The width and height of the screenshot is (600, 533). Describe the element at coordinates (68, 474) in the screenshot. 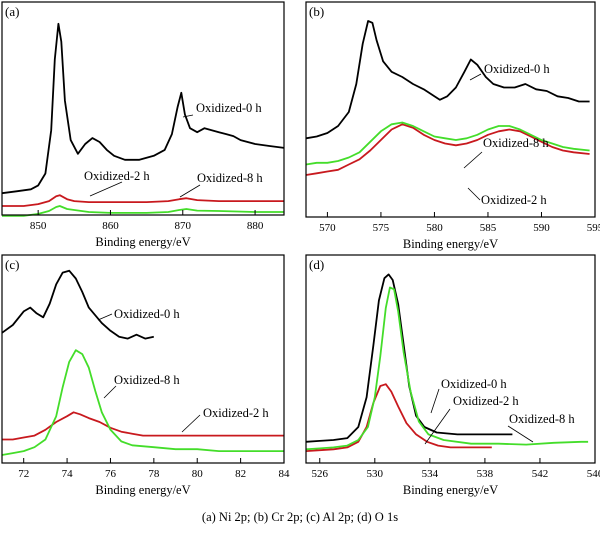

I see `x-tick-label: 74` at that location.